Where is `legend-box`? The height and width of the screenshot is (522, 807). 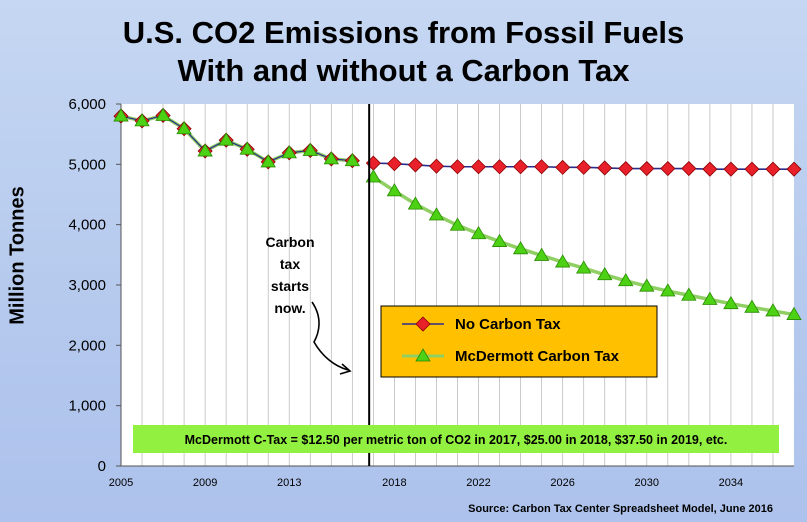 legend-box is located at coordinates (519, 341).